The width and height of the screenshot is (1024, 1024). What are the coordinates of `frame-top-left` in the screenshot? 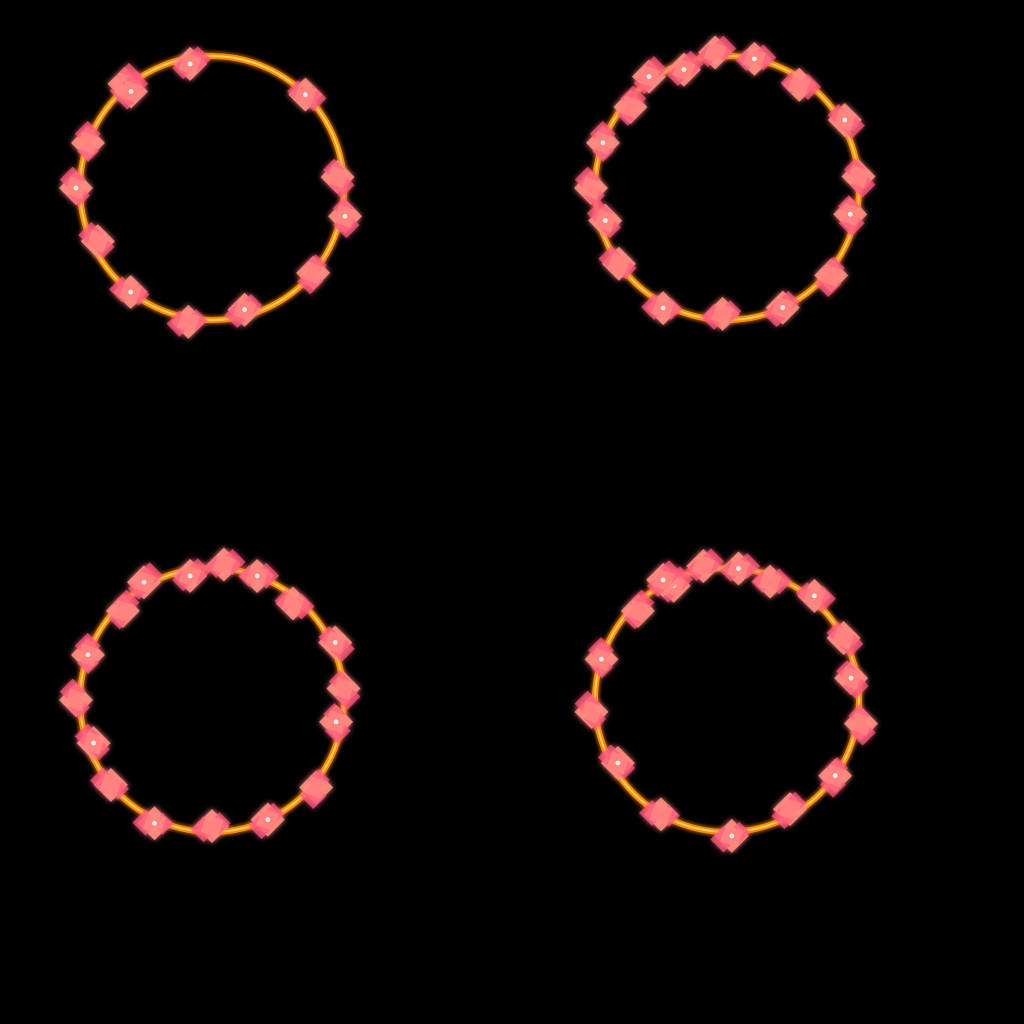 It's located at (211, 192).